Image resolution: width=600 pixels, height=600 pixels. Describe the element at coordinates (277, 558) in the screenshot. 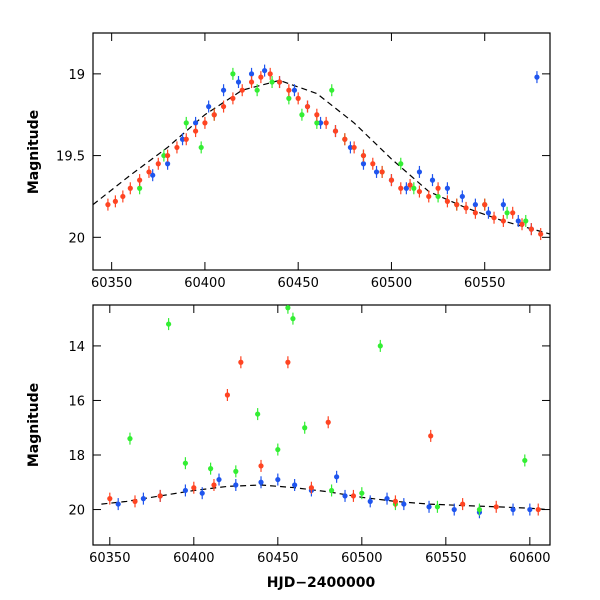

I see `x-tick-label: 60450` at that location.